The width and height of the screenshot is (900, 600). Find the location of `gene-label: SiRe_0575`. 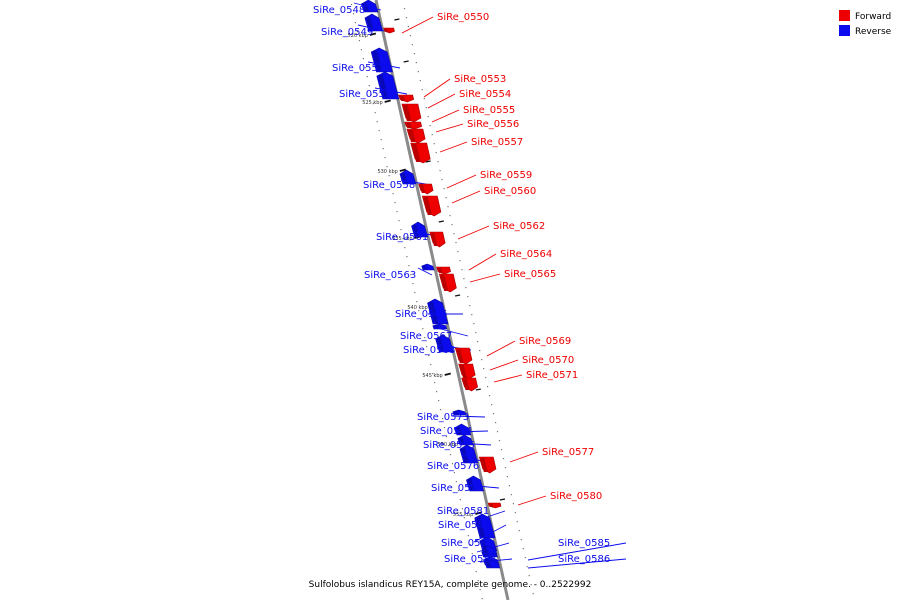

gene-label: SiRe_0575 is located at coordinates (449, 445).